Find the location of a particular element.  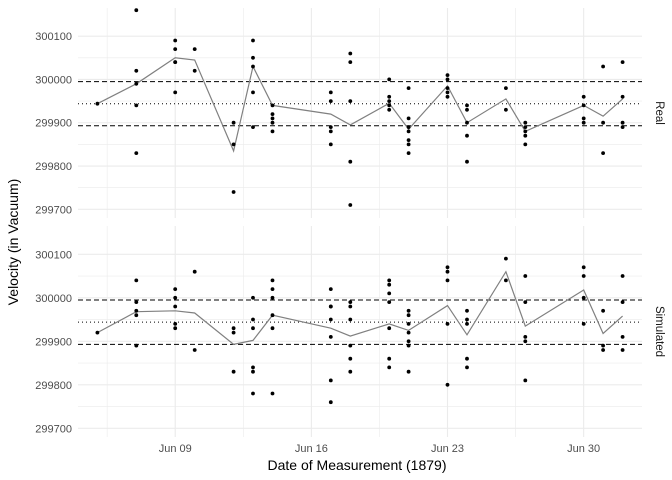

facet-strip-label: Real is located at coordinates (659, 113).